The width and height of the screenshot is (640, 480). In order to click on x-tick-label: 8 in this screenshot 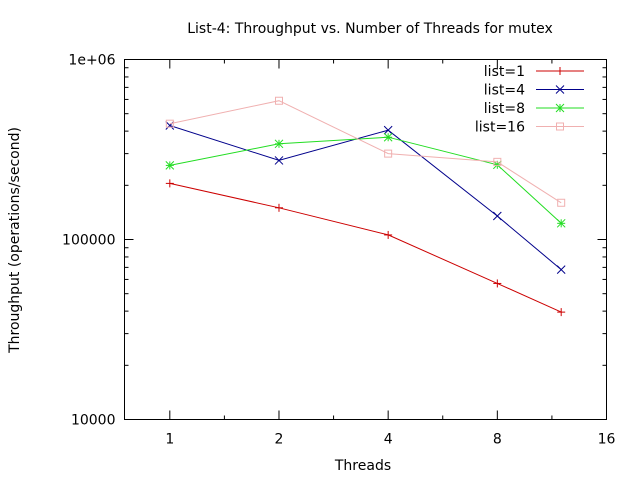, I will do `click(497, 440)`.